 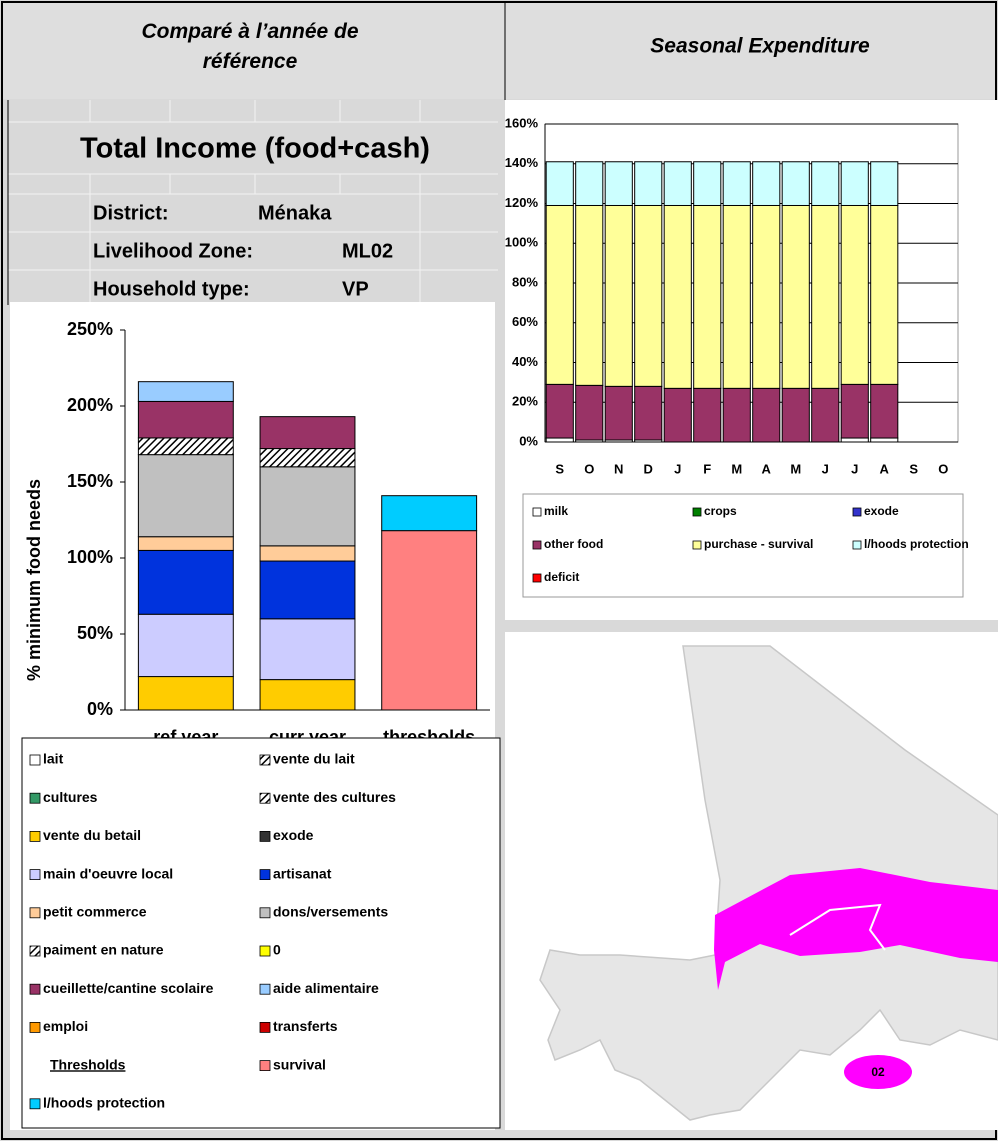 I want to click on sheet, so click(x=252, y=202).